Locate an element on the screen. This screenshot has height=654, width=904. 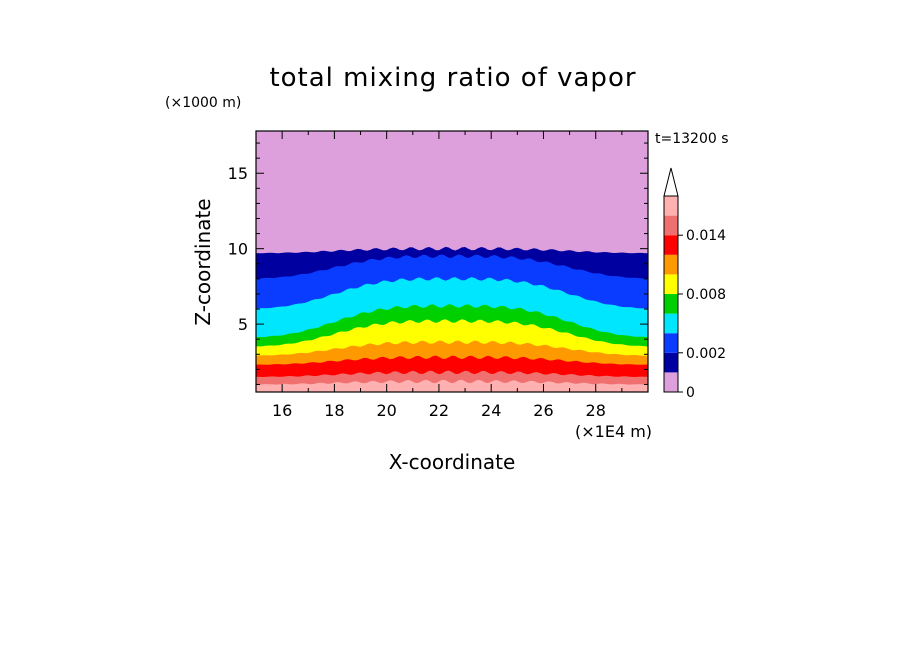
x-tick-label: 24 is located at coordinates (491, 410).